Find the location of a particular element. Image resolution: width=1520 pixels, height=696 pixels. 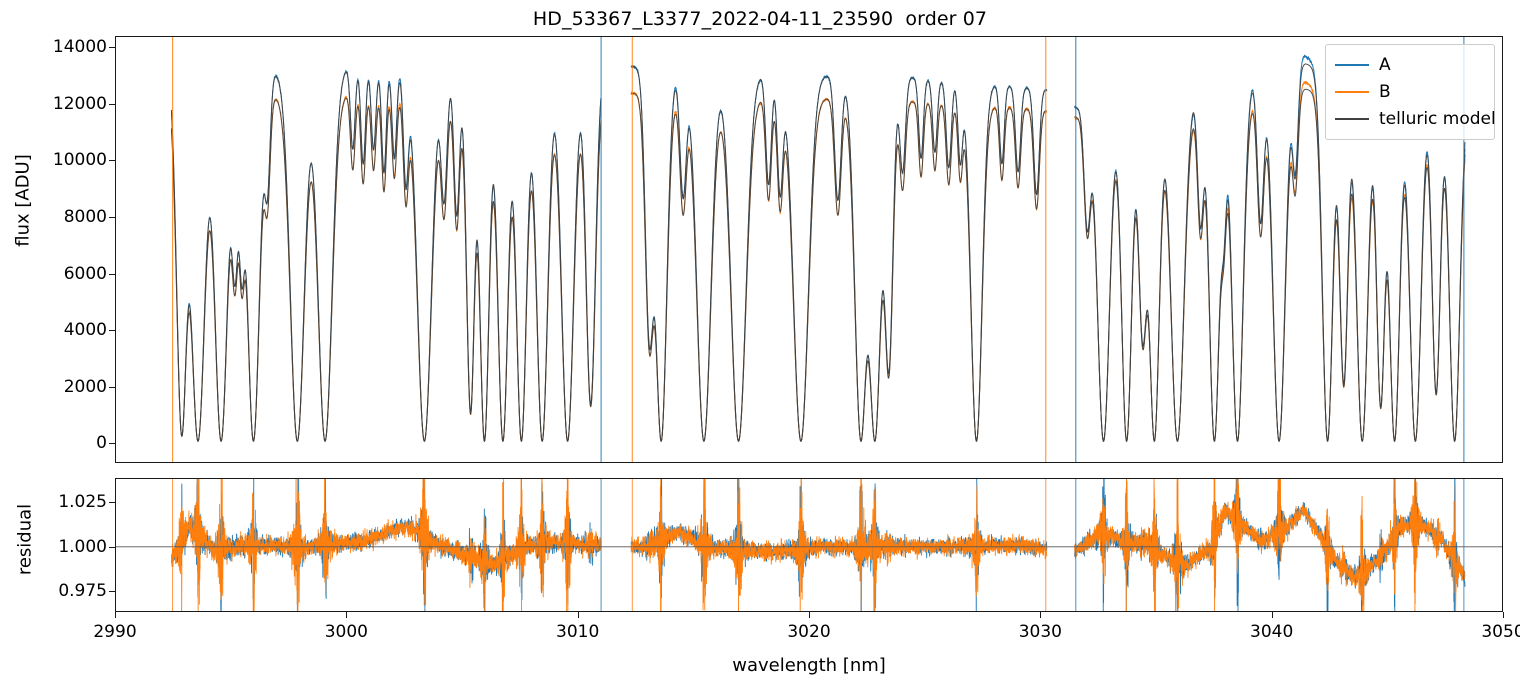

x-tick-label: 2990 is located at coordinates (115, 632).